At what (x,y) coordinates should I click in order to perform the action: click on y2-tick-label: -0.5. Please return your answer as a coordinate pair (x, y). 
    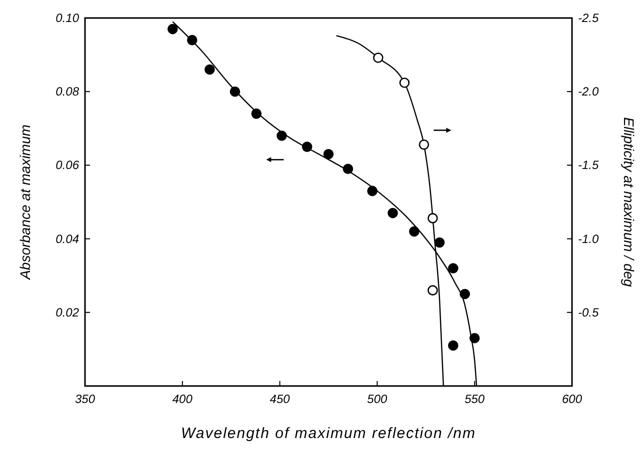
    Looking at the image, I should click on (589, 312).